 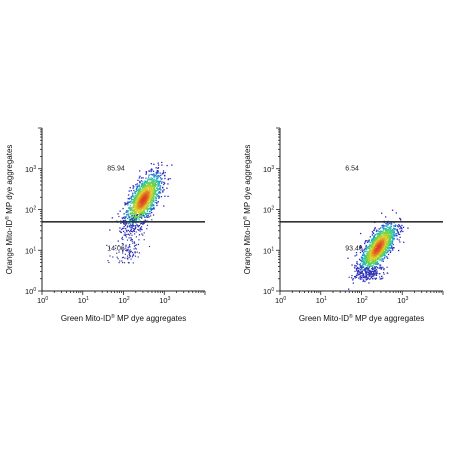 I want to click on lower-quadrant-percentage: 14.06, so click(x=116, y=248).